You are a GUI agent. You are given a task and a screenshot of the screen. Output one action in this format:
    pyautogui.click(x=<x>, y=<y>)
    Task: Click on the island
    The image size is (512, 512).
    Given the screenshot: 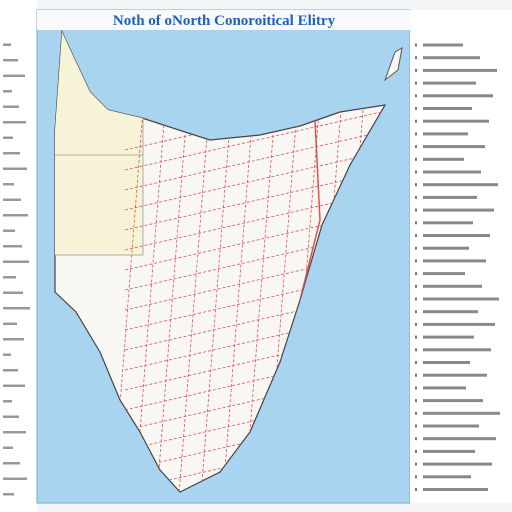 What is the action you would take?
    pyautogui.click(x=393, y=64)
    